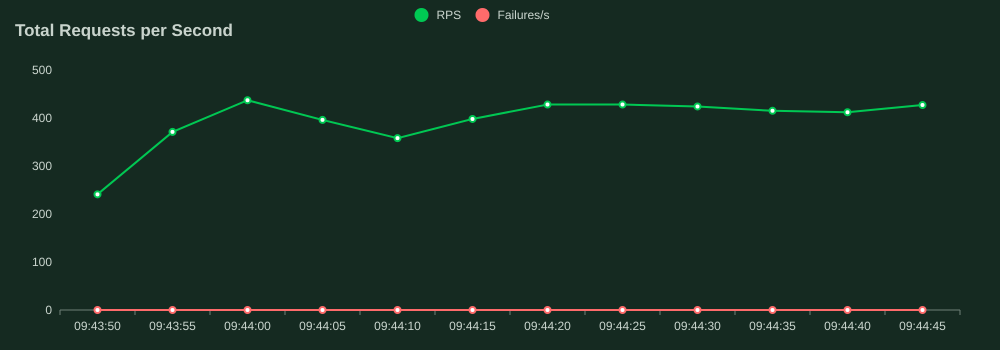 The width and height of the screenshot is (1000, 350). I want to click on x-tick-label: 09:43:50, so click(98, 326).